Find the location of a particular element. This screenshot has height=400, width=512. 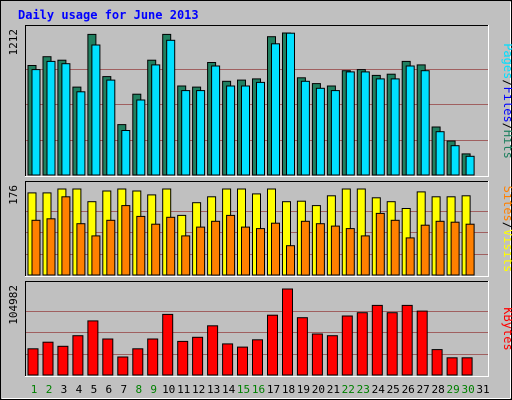

x-tick-label-day-12: 12 is located at coordinates (198, 389).